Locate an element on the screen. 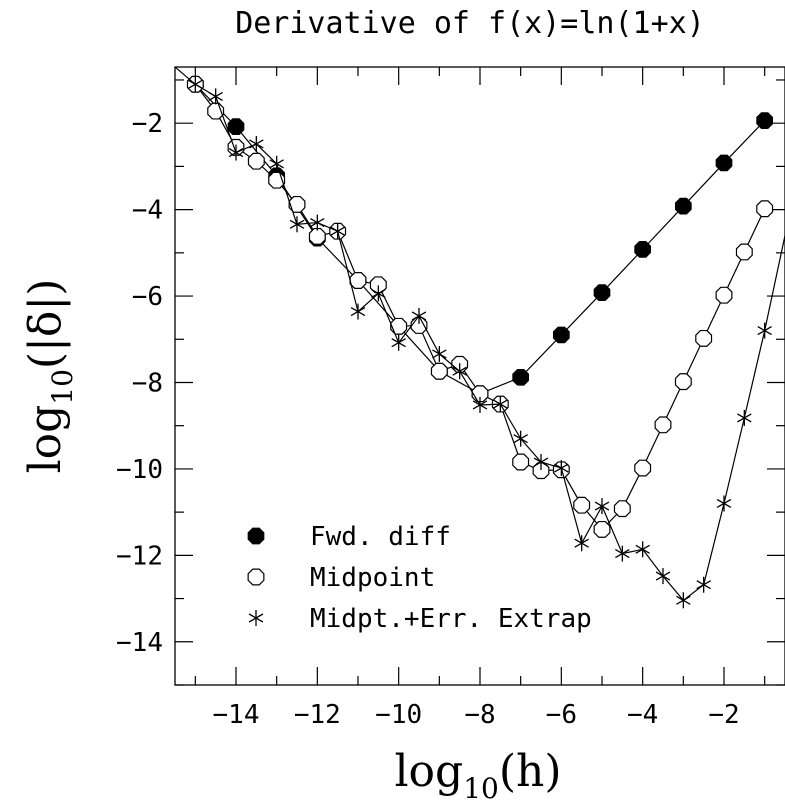 The height and width of the screenshot is (806, 785). y-tick-label: −8 is located at coordinates (147, 383).